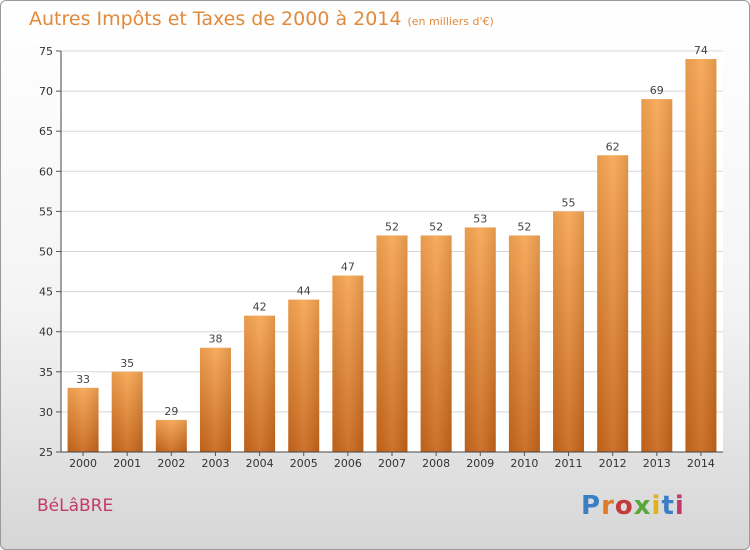 The image size is (750, 550). What do you see at coordinates (613, 146) in the screenshot?
I see `value-label-2012: 62` at bounding box center [613, 146].